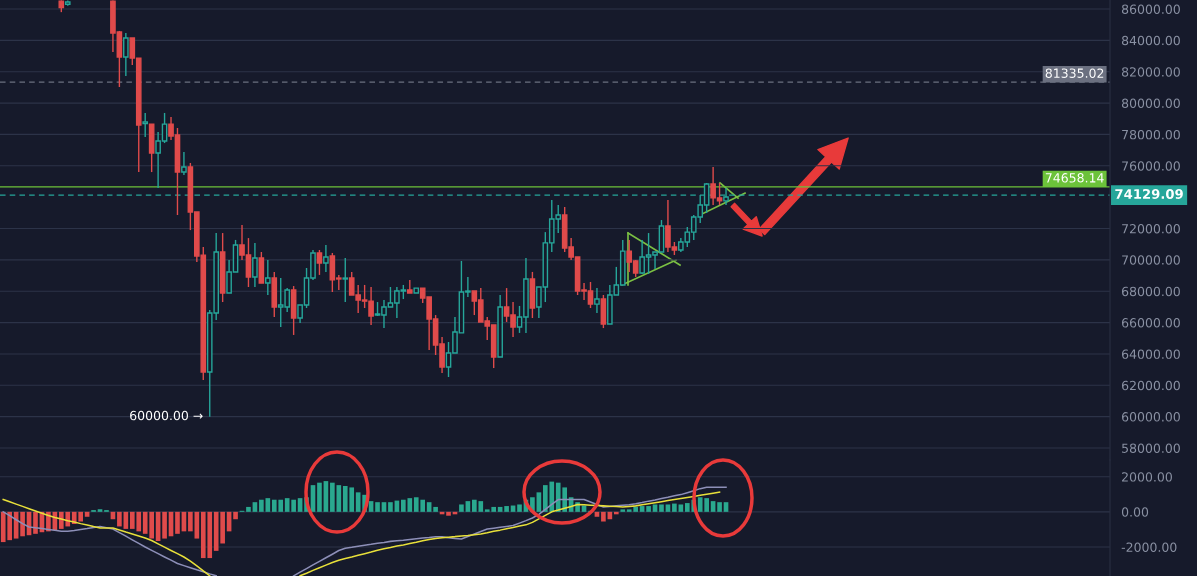 Image resolution: width=1197 pixels, height=576 pixels. What do you see at coordinates (1150, 291) in the screenshot?
I see `y-tick-label: 68000.00` at bounding box center [1150, 291].